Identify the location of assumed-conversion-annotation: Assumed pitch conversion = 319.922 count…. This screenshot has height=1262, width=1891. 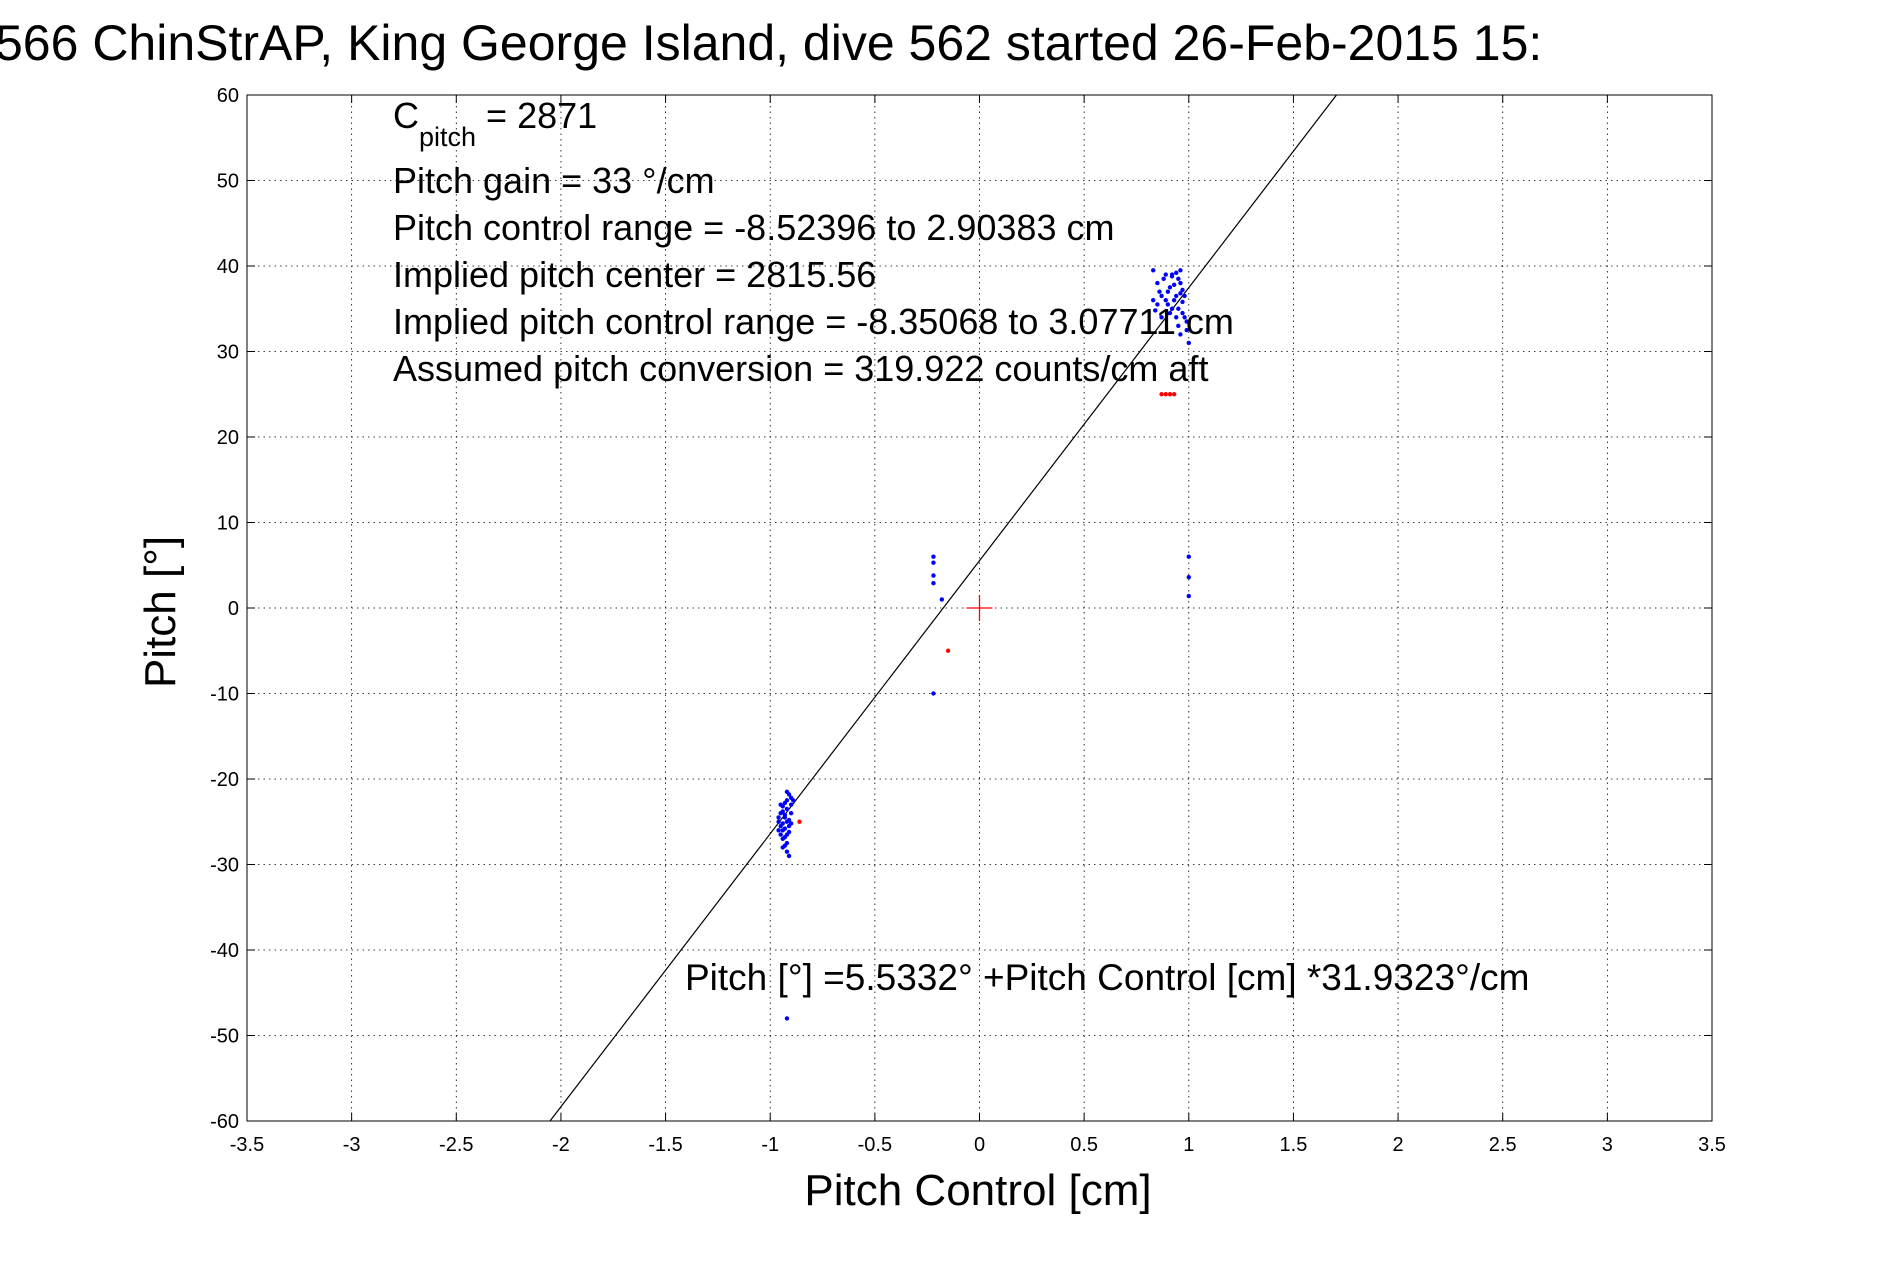
(800, 368).